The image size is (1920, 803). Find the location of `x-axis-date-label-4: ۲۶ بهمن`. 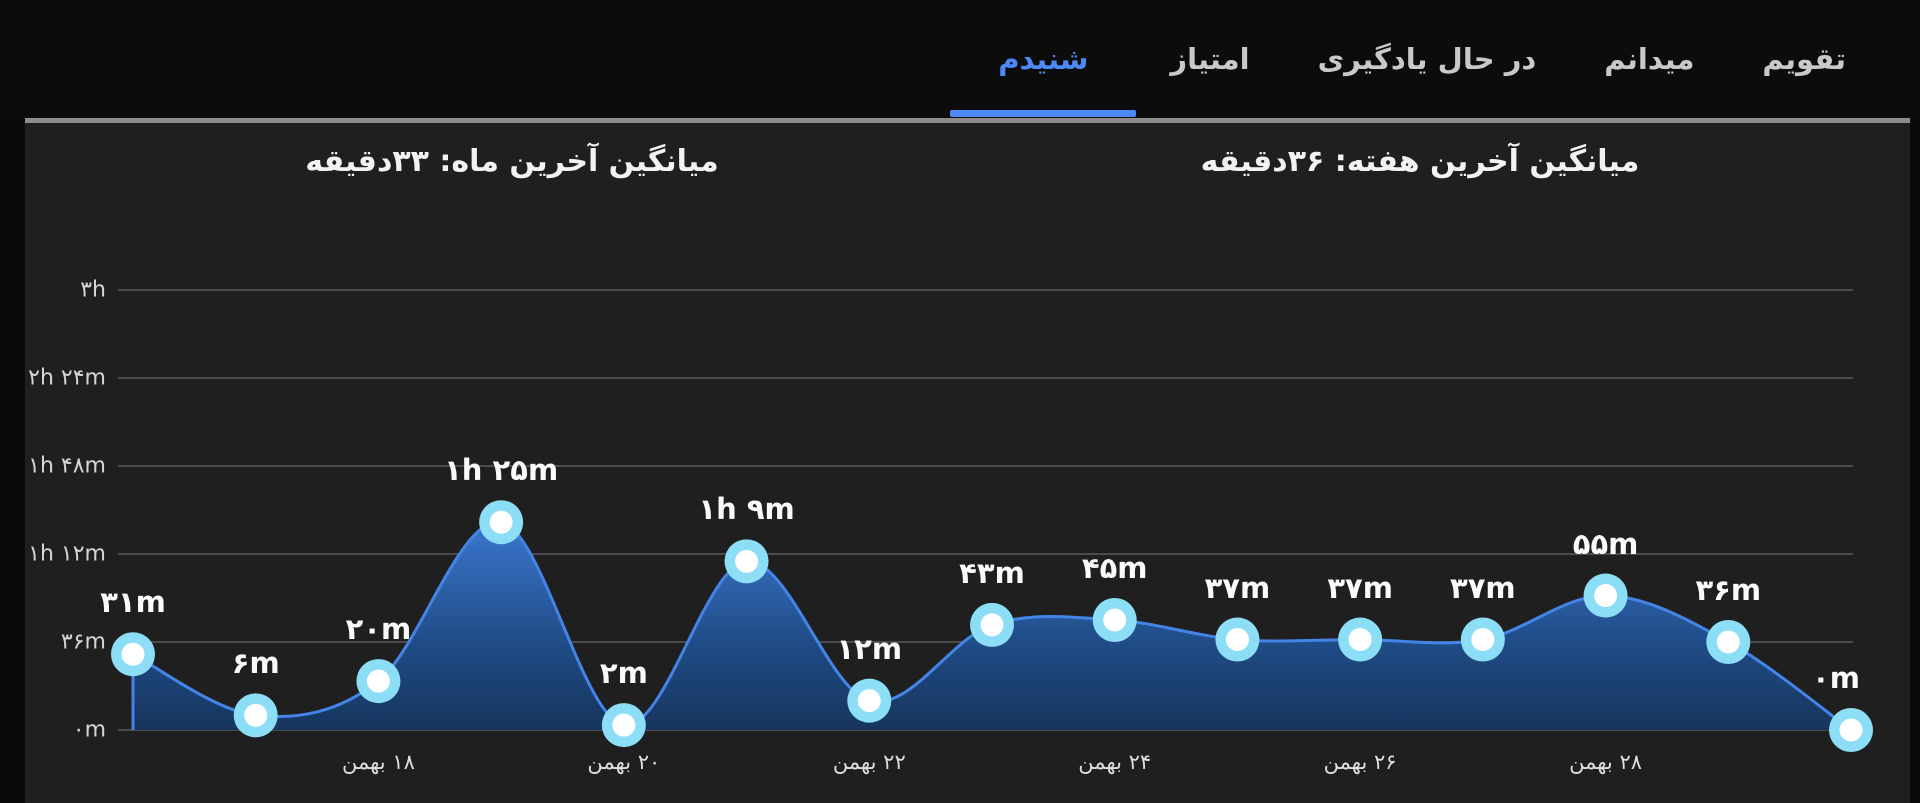

x-axis-date-label-4: ۲۶ بهمن is located at coordinates (1360, 762).